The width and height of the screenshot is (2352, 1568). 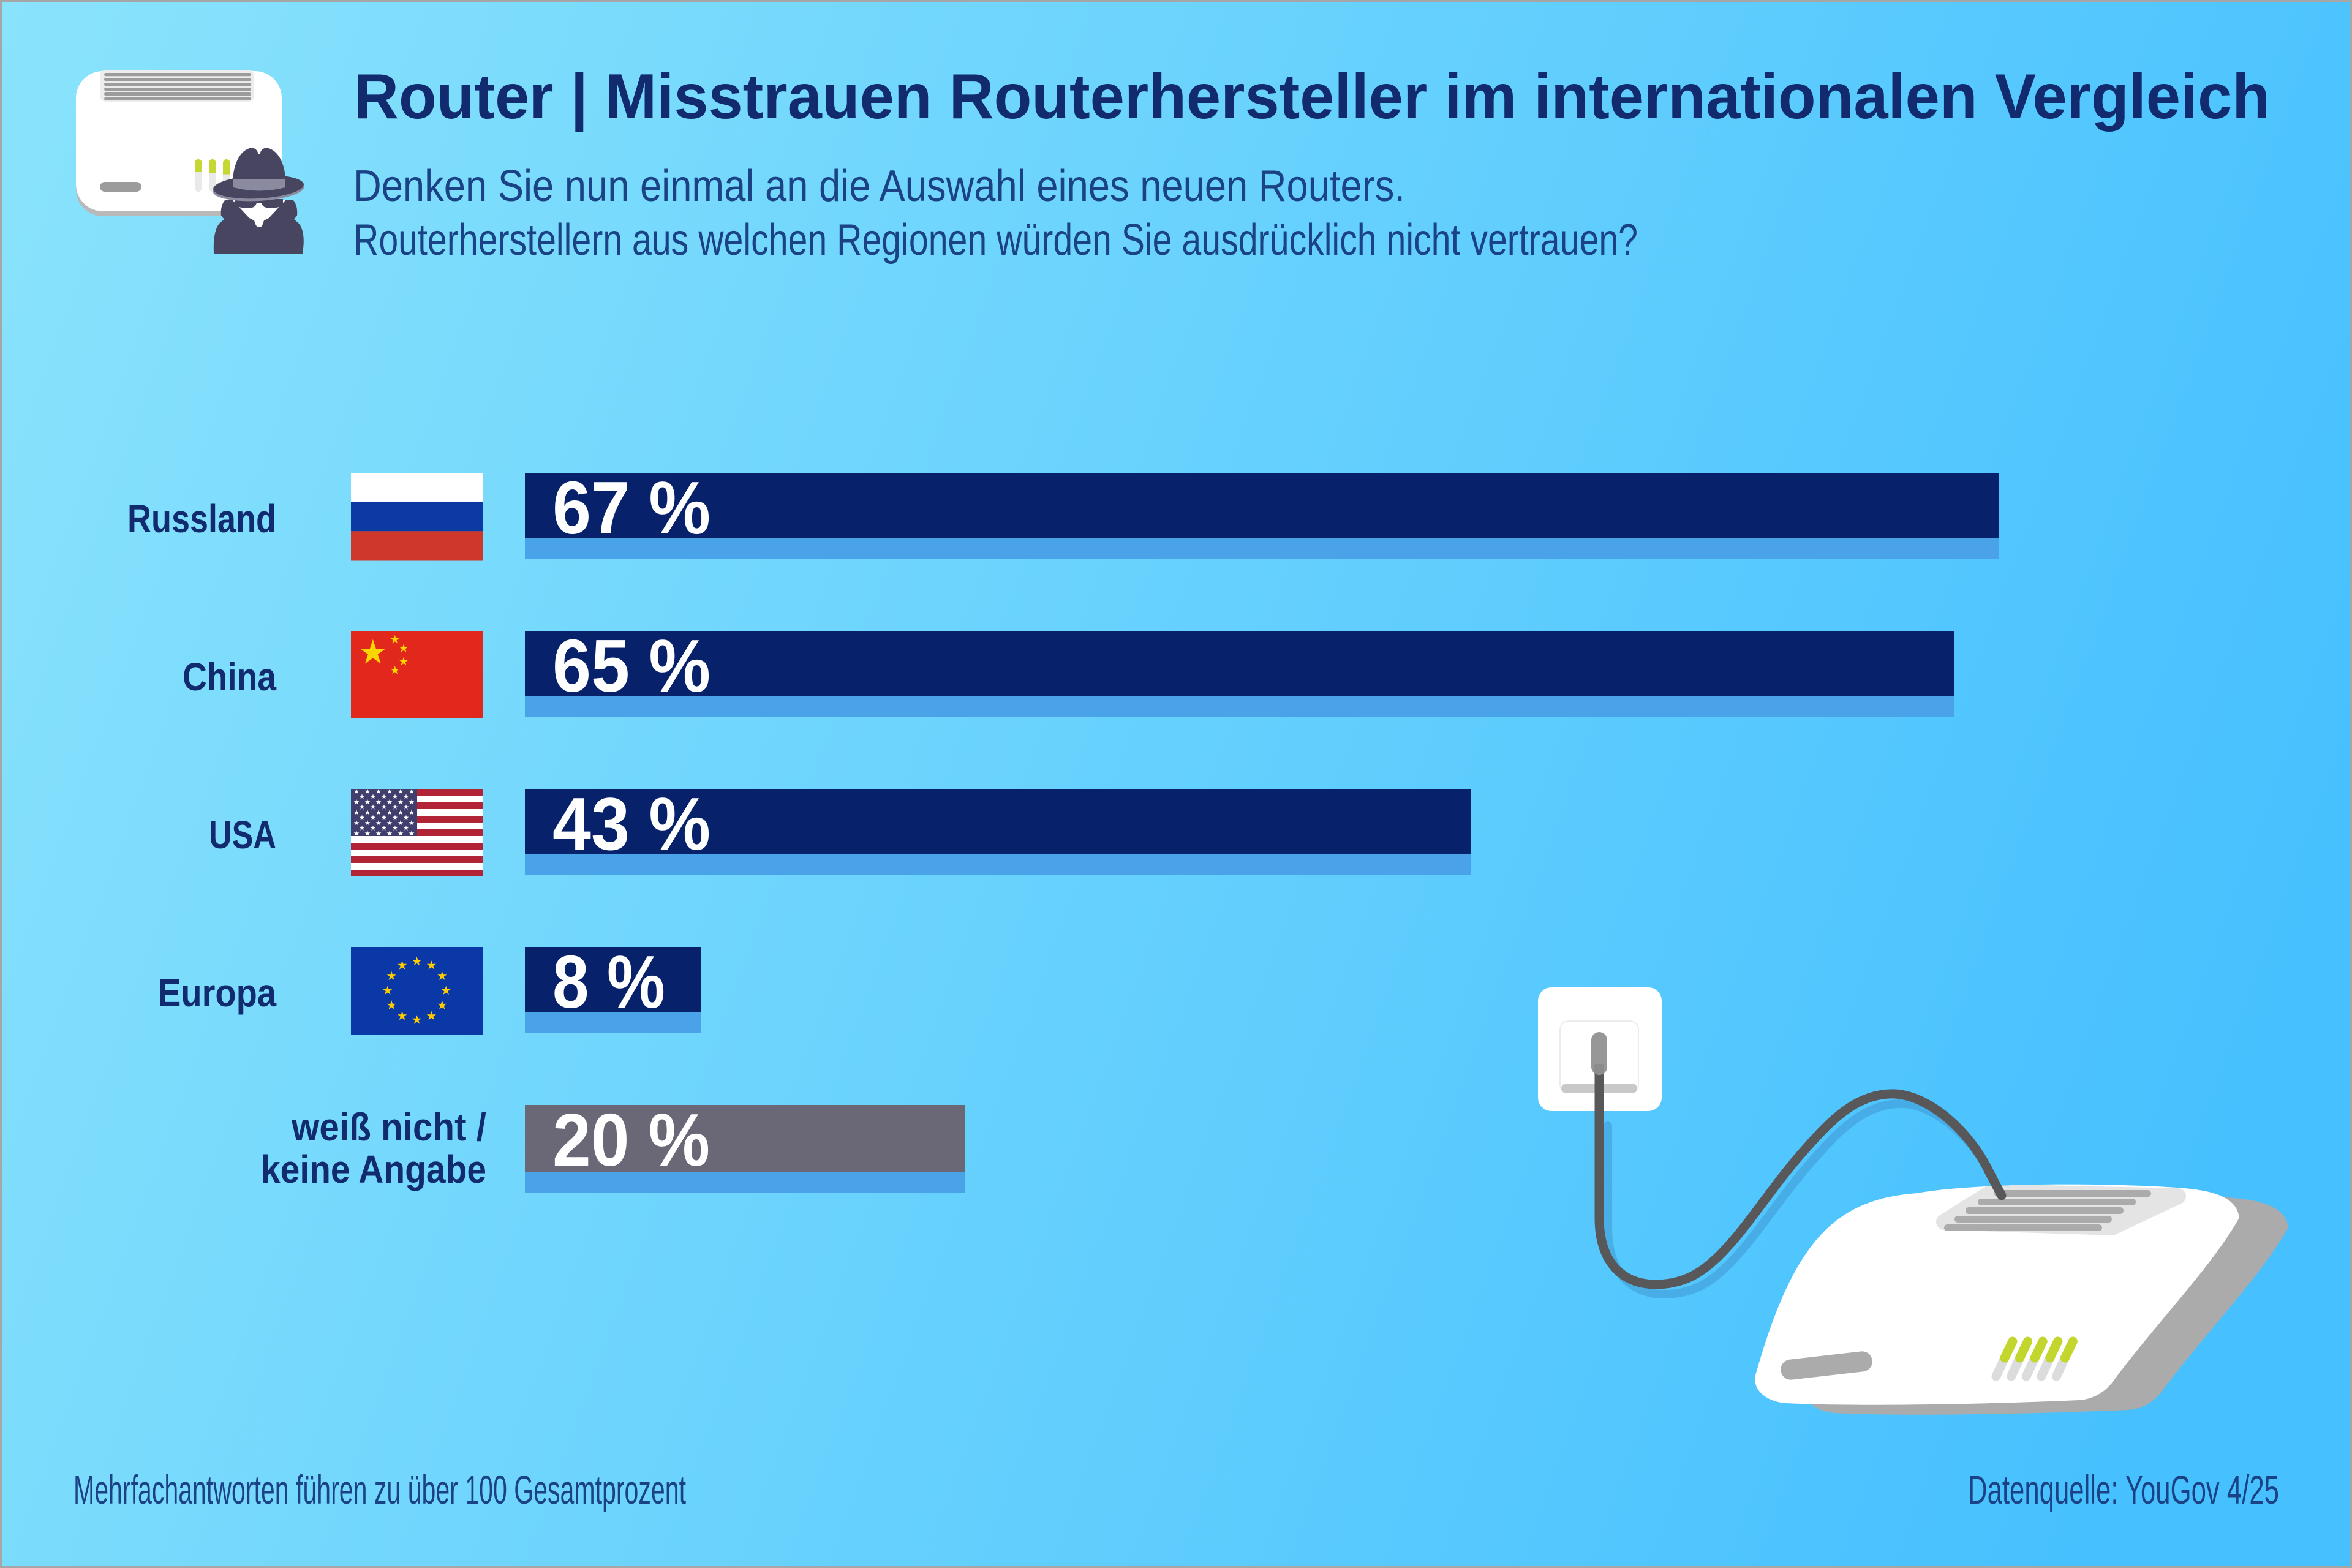 What do you see at coordinates (631, 1140) in the screenshot?
I see `svg-text: 20 %` at bounding box center [631, 1140].